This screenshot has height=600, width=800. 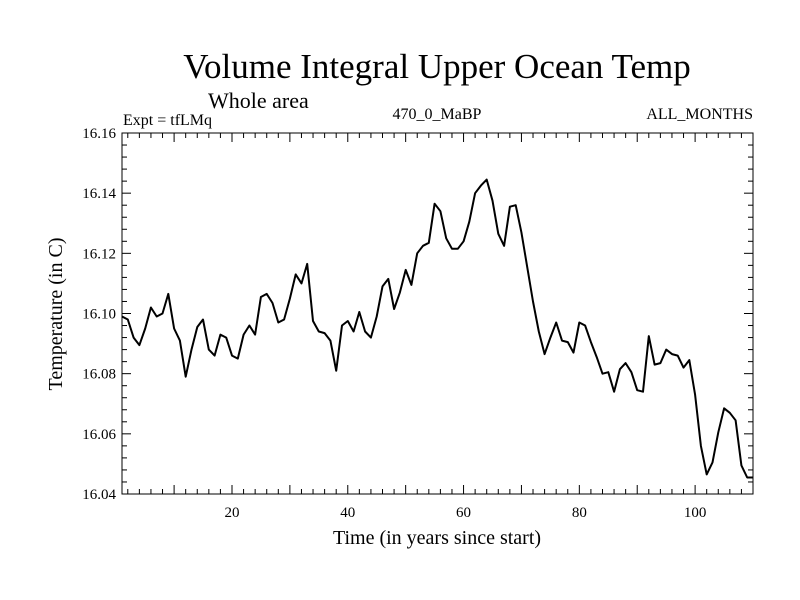 I want to click on y-tick-label: 16.16, so click(x=99, y=134).